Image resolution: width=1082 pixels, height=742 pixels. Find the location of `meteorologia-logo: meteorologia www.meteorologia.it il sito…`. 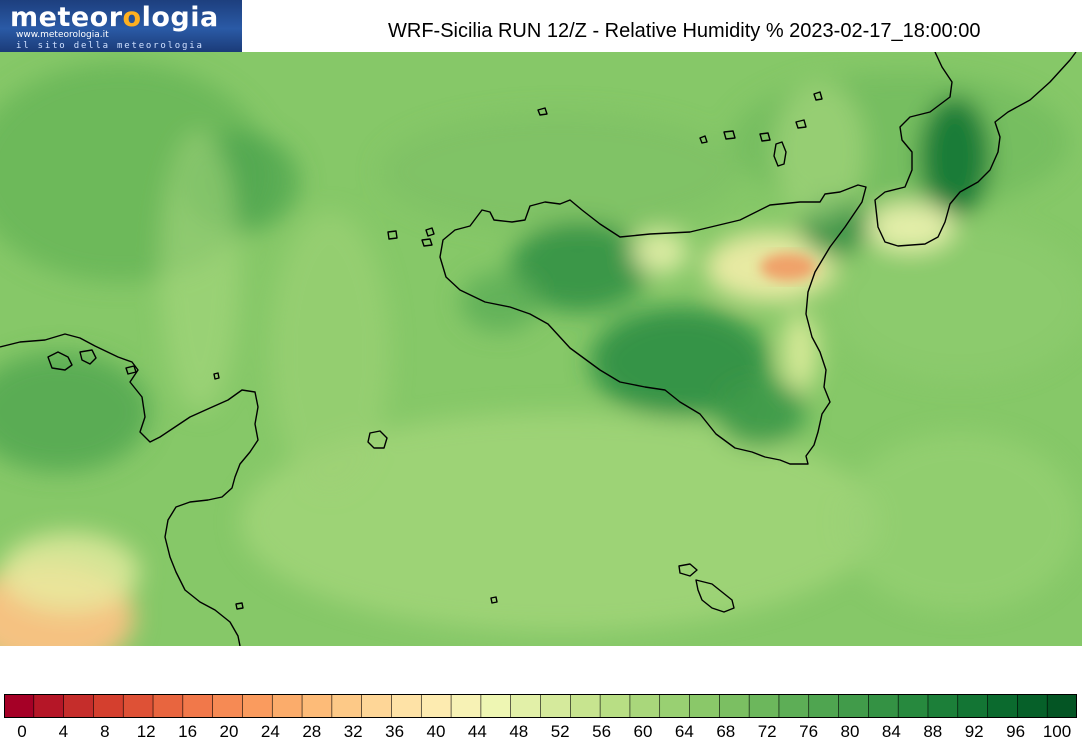

meteorologia-logo: meteorologia www.meteorologia.it il sito… is located at coordinates (121, 26).